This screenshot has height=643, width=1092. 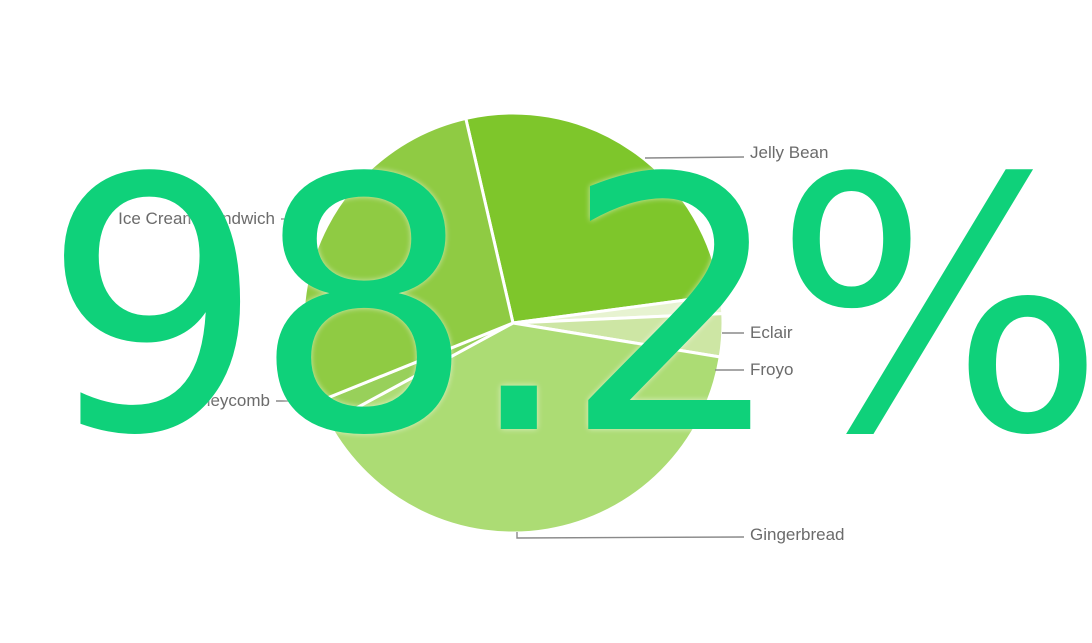 I want to click on slice-label: Froyo, so click(x=771, y=369).